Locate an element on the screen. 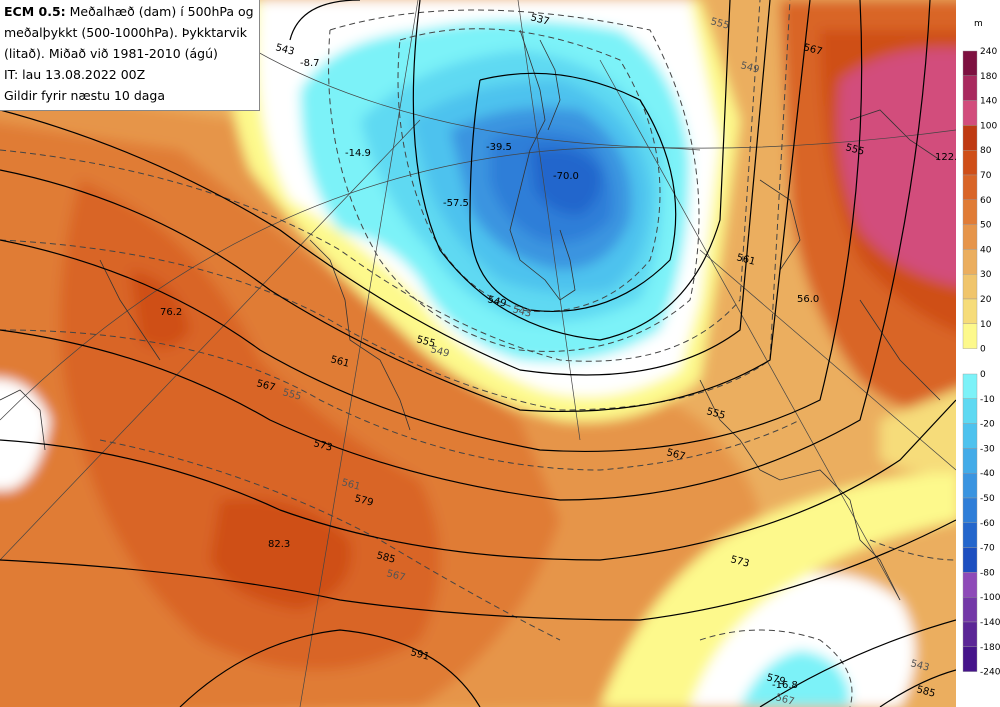  height-contour-label: 543 is located at coordinates (284, 50).